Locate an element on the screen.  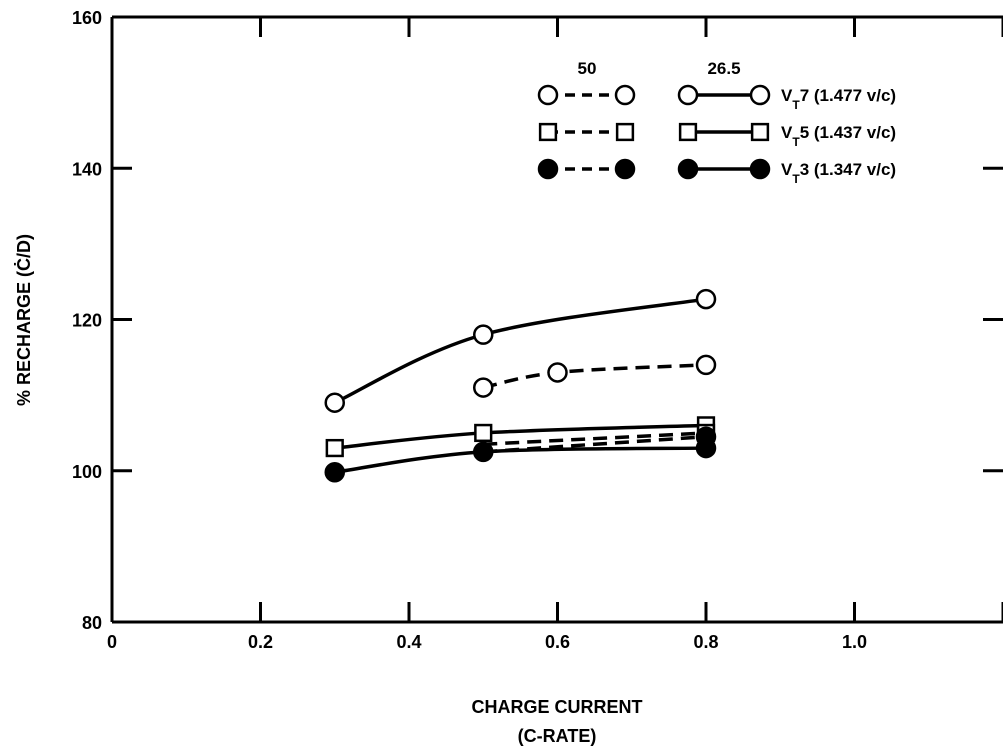
x-axis-title-line2: (C-RATE) is located at coordinates (557, 736).